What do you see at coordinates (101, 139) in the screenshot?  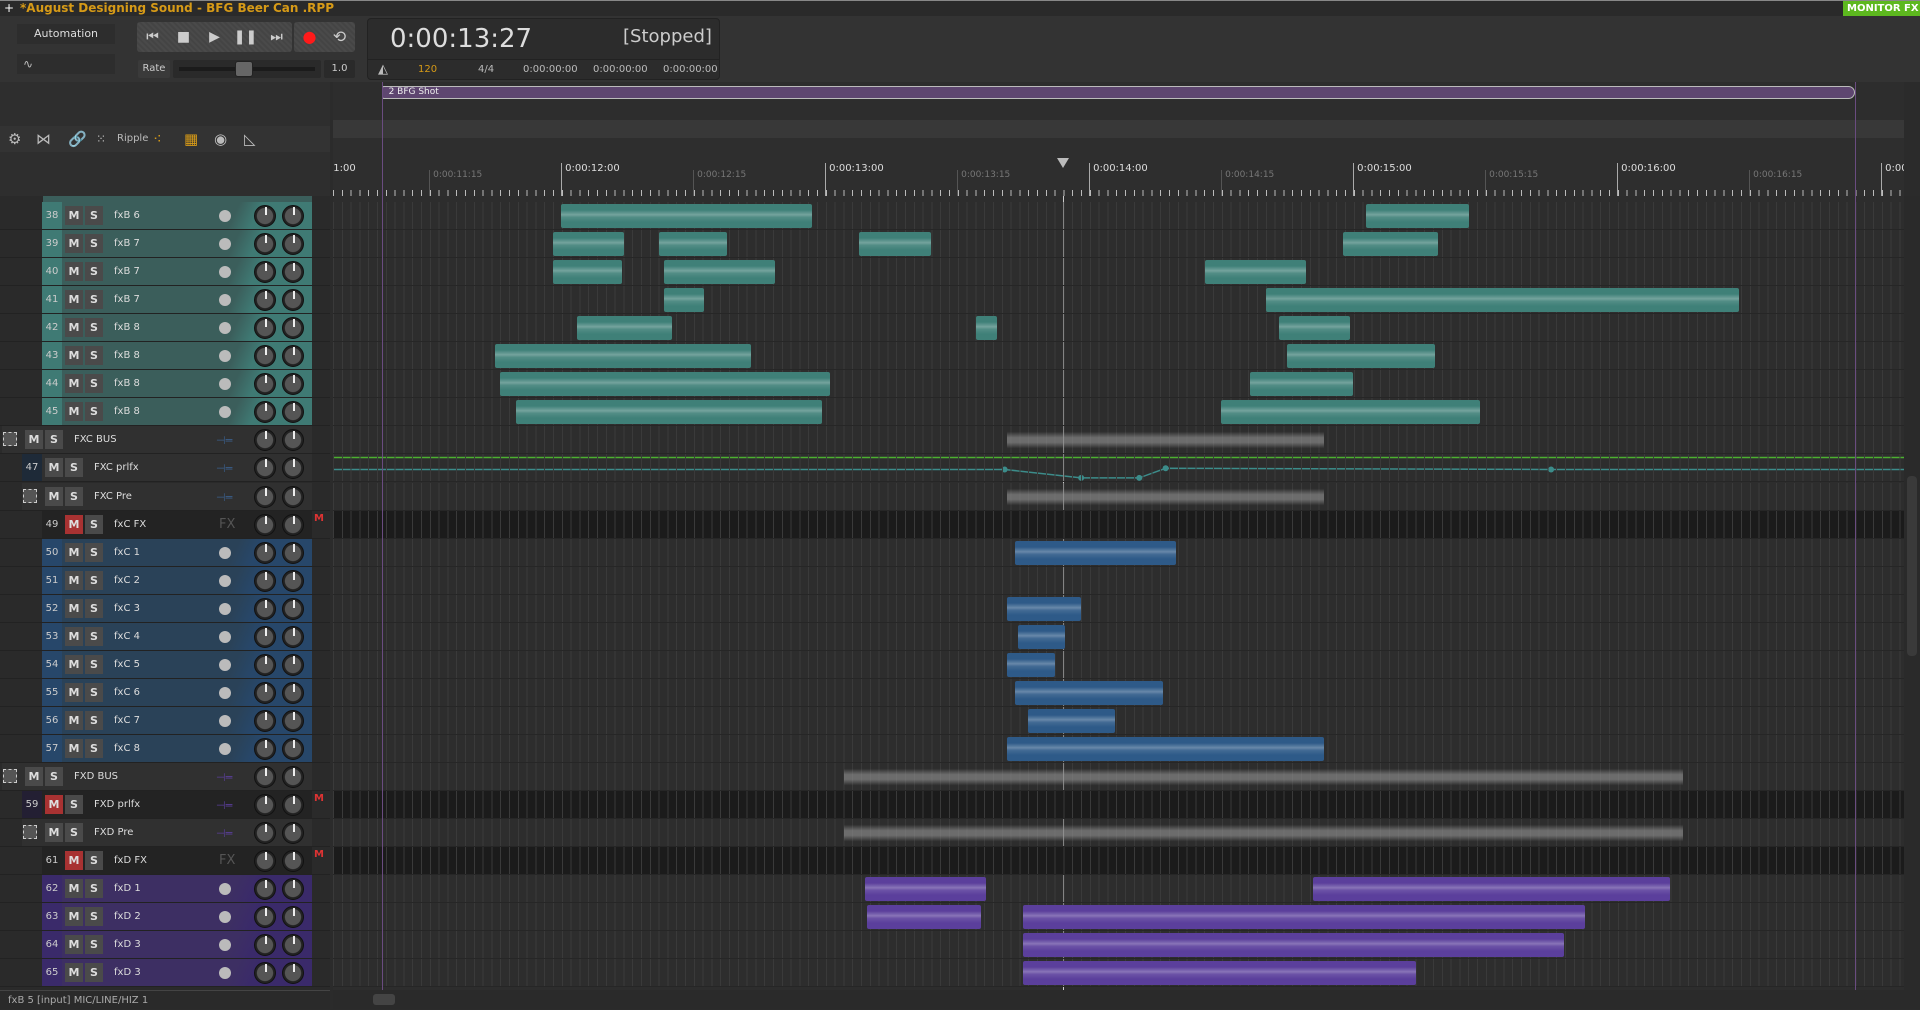 I see `ripple-grid-icon: ⁙` at bounding box center [101, 139].